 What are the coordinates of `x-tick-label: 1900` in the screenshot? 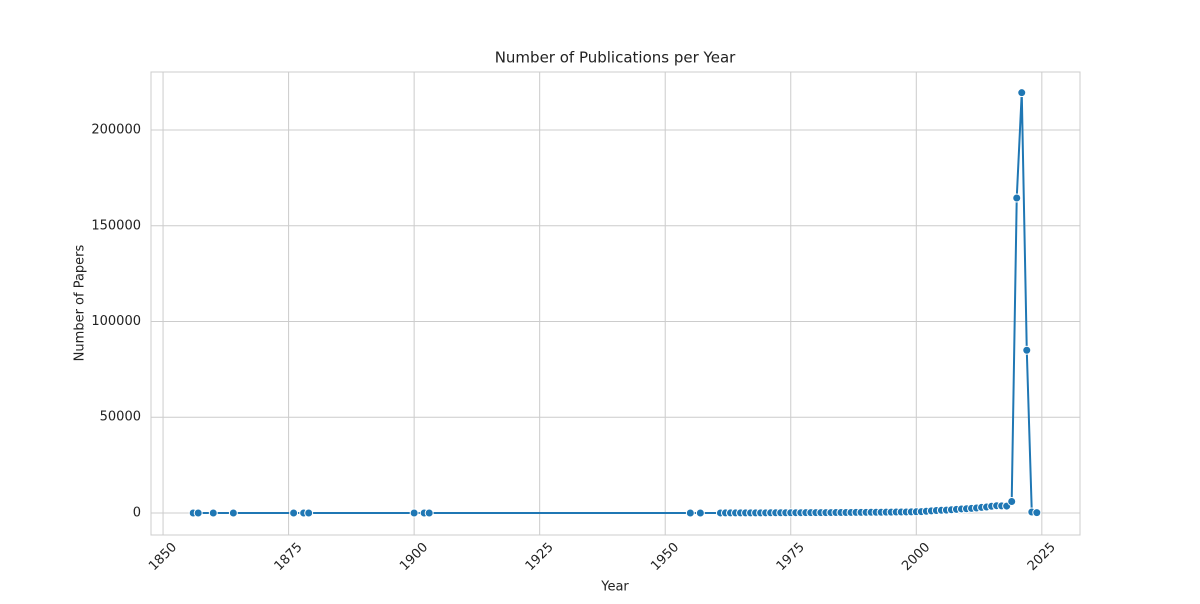 It's located at (414, 557).